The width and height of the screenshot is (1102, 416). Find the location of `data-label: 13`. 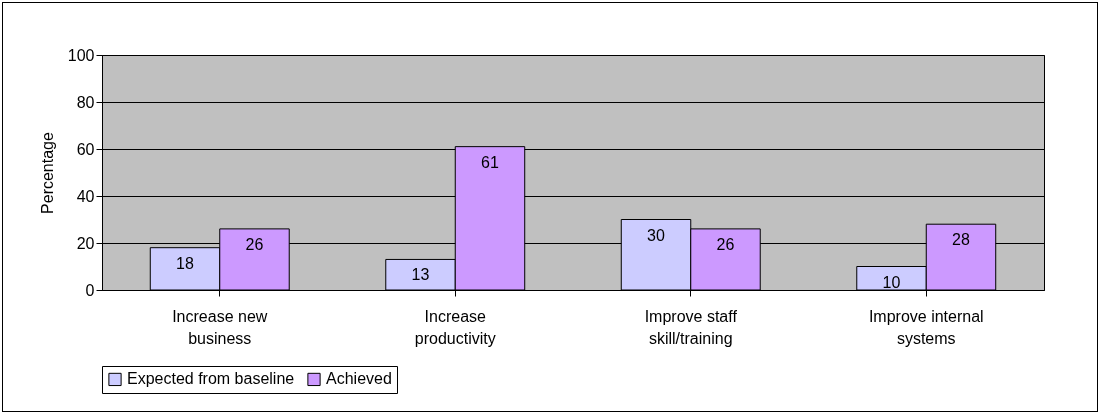

data-label: 13 is located at coordinates (420, 275).